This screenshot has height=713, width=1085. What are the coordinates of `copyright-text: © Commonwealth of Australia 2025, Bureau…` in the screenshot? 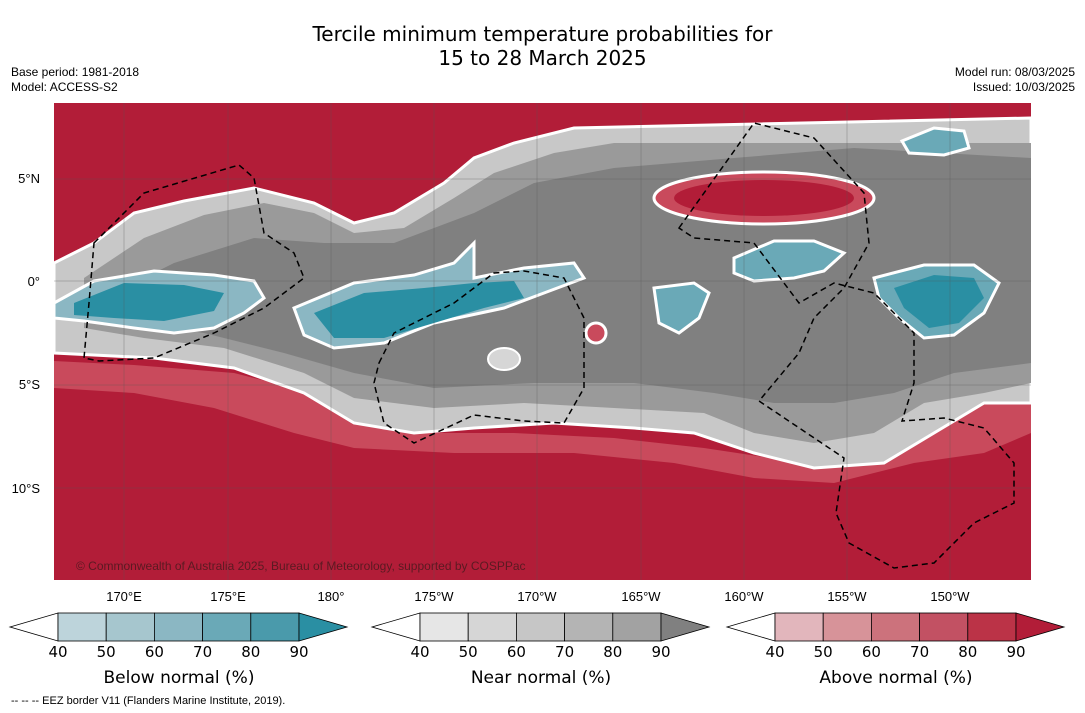 It's located at (301, 566).